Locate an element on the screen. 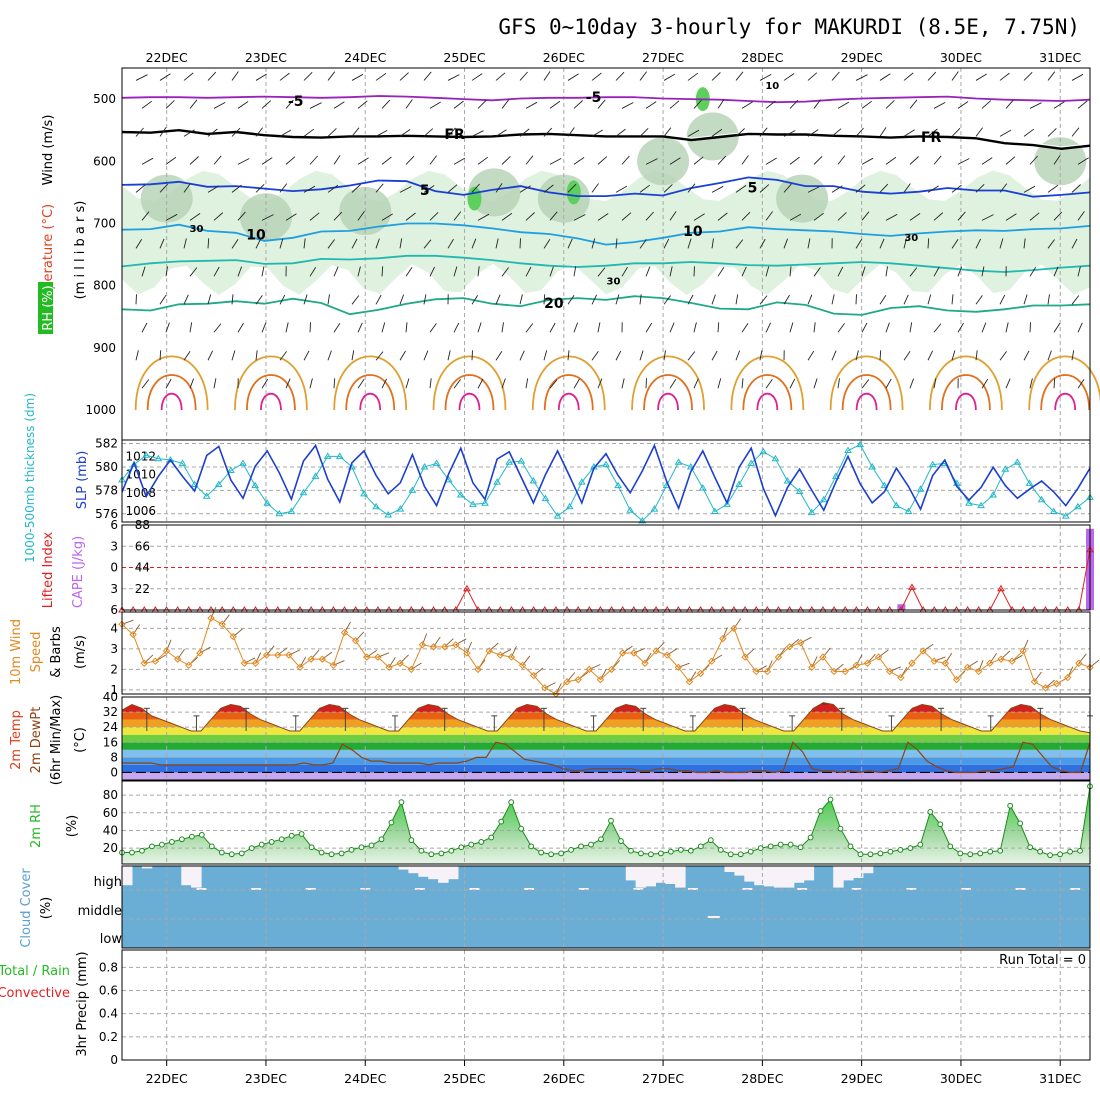 The image size is (1100, 1100). precip-tick-label: 0.8 is located at coordinates (108, 967).